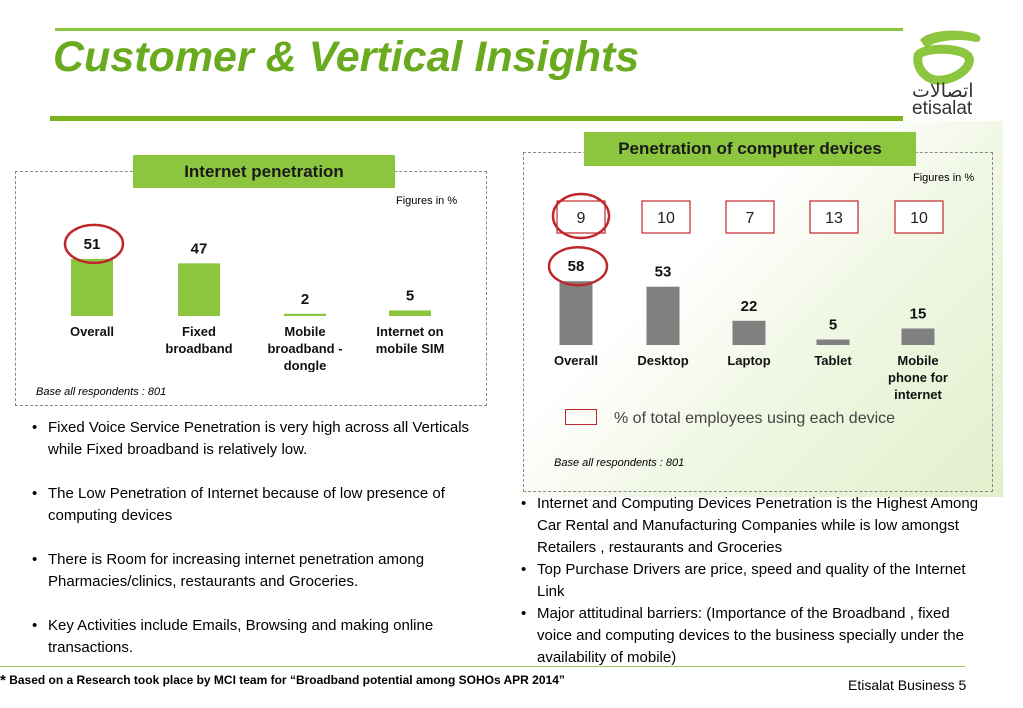  Describe the element at coordinates (3, 680) in the screenshot. I see `footnote-star: *` at that location.